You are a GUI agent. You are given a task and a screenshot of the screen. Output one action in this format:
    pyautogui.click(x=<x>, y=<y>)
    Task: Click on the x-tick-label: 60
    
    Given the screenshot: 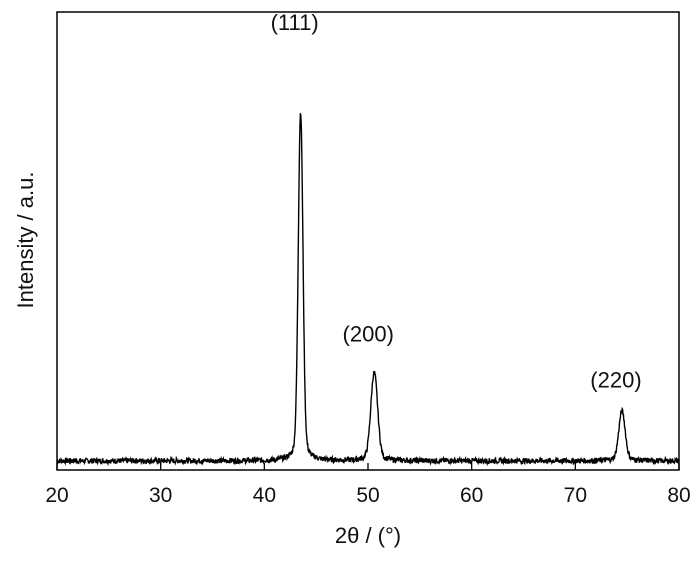 What is the action you would take?
    pyautogui.click(x=471, y=495)
    